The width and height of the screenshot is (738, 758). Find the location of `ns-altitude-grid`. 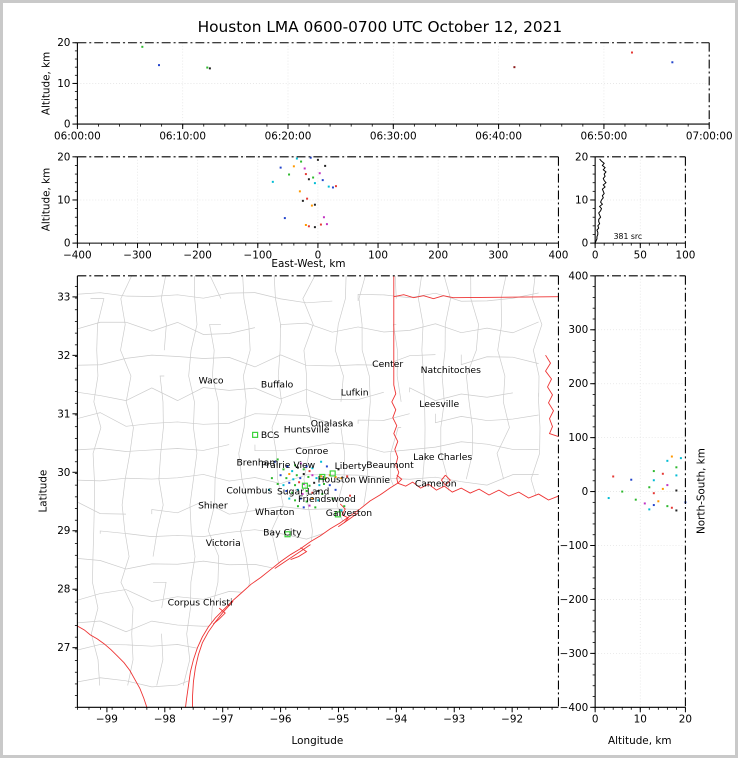

ns-altitude-grid is located at coordinates (640, 491).